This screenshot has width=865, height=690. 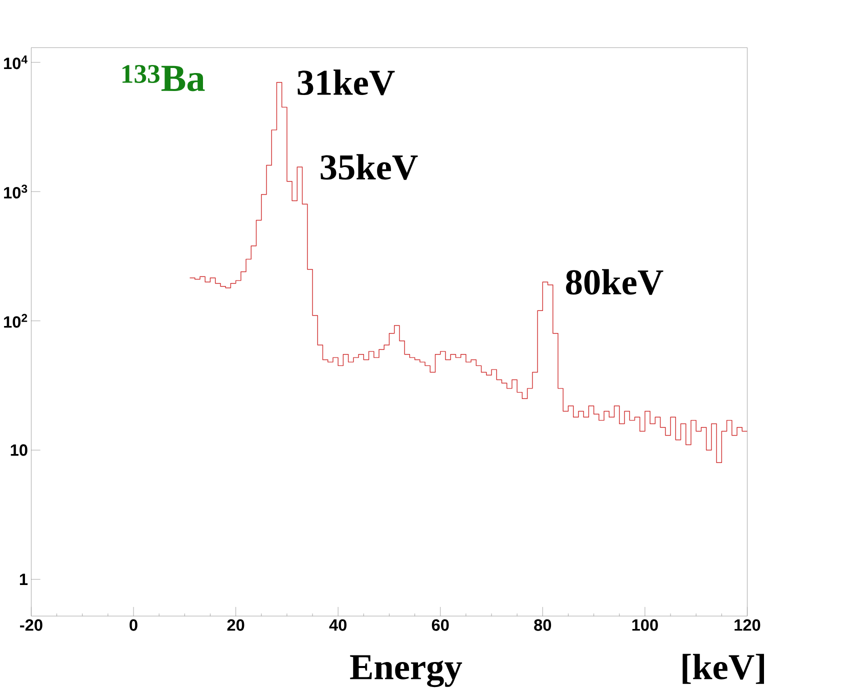 I want to click on x-tick-label: -20, so click(x=31, y=625).